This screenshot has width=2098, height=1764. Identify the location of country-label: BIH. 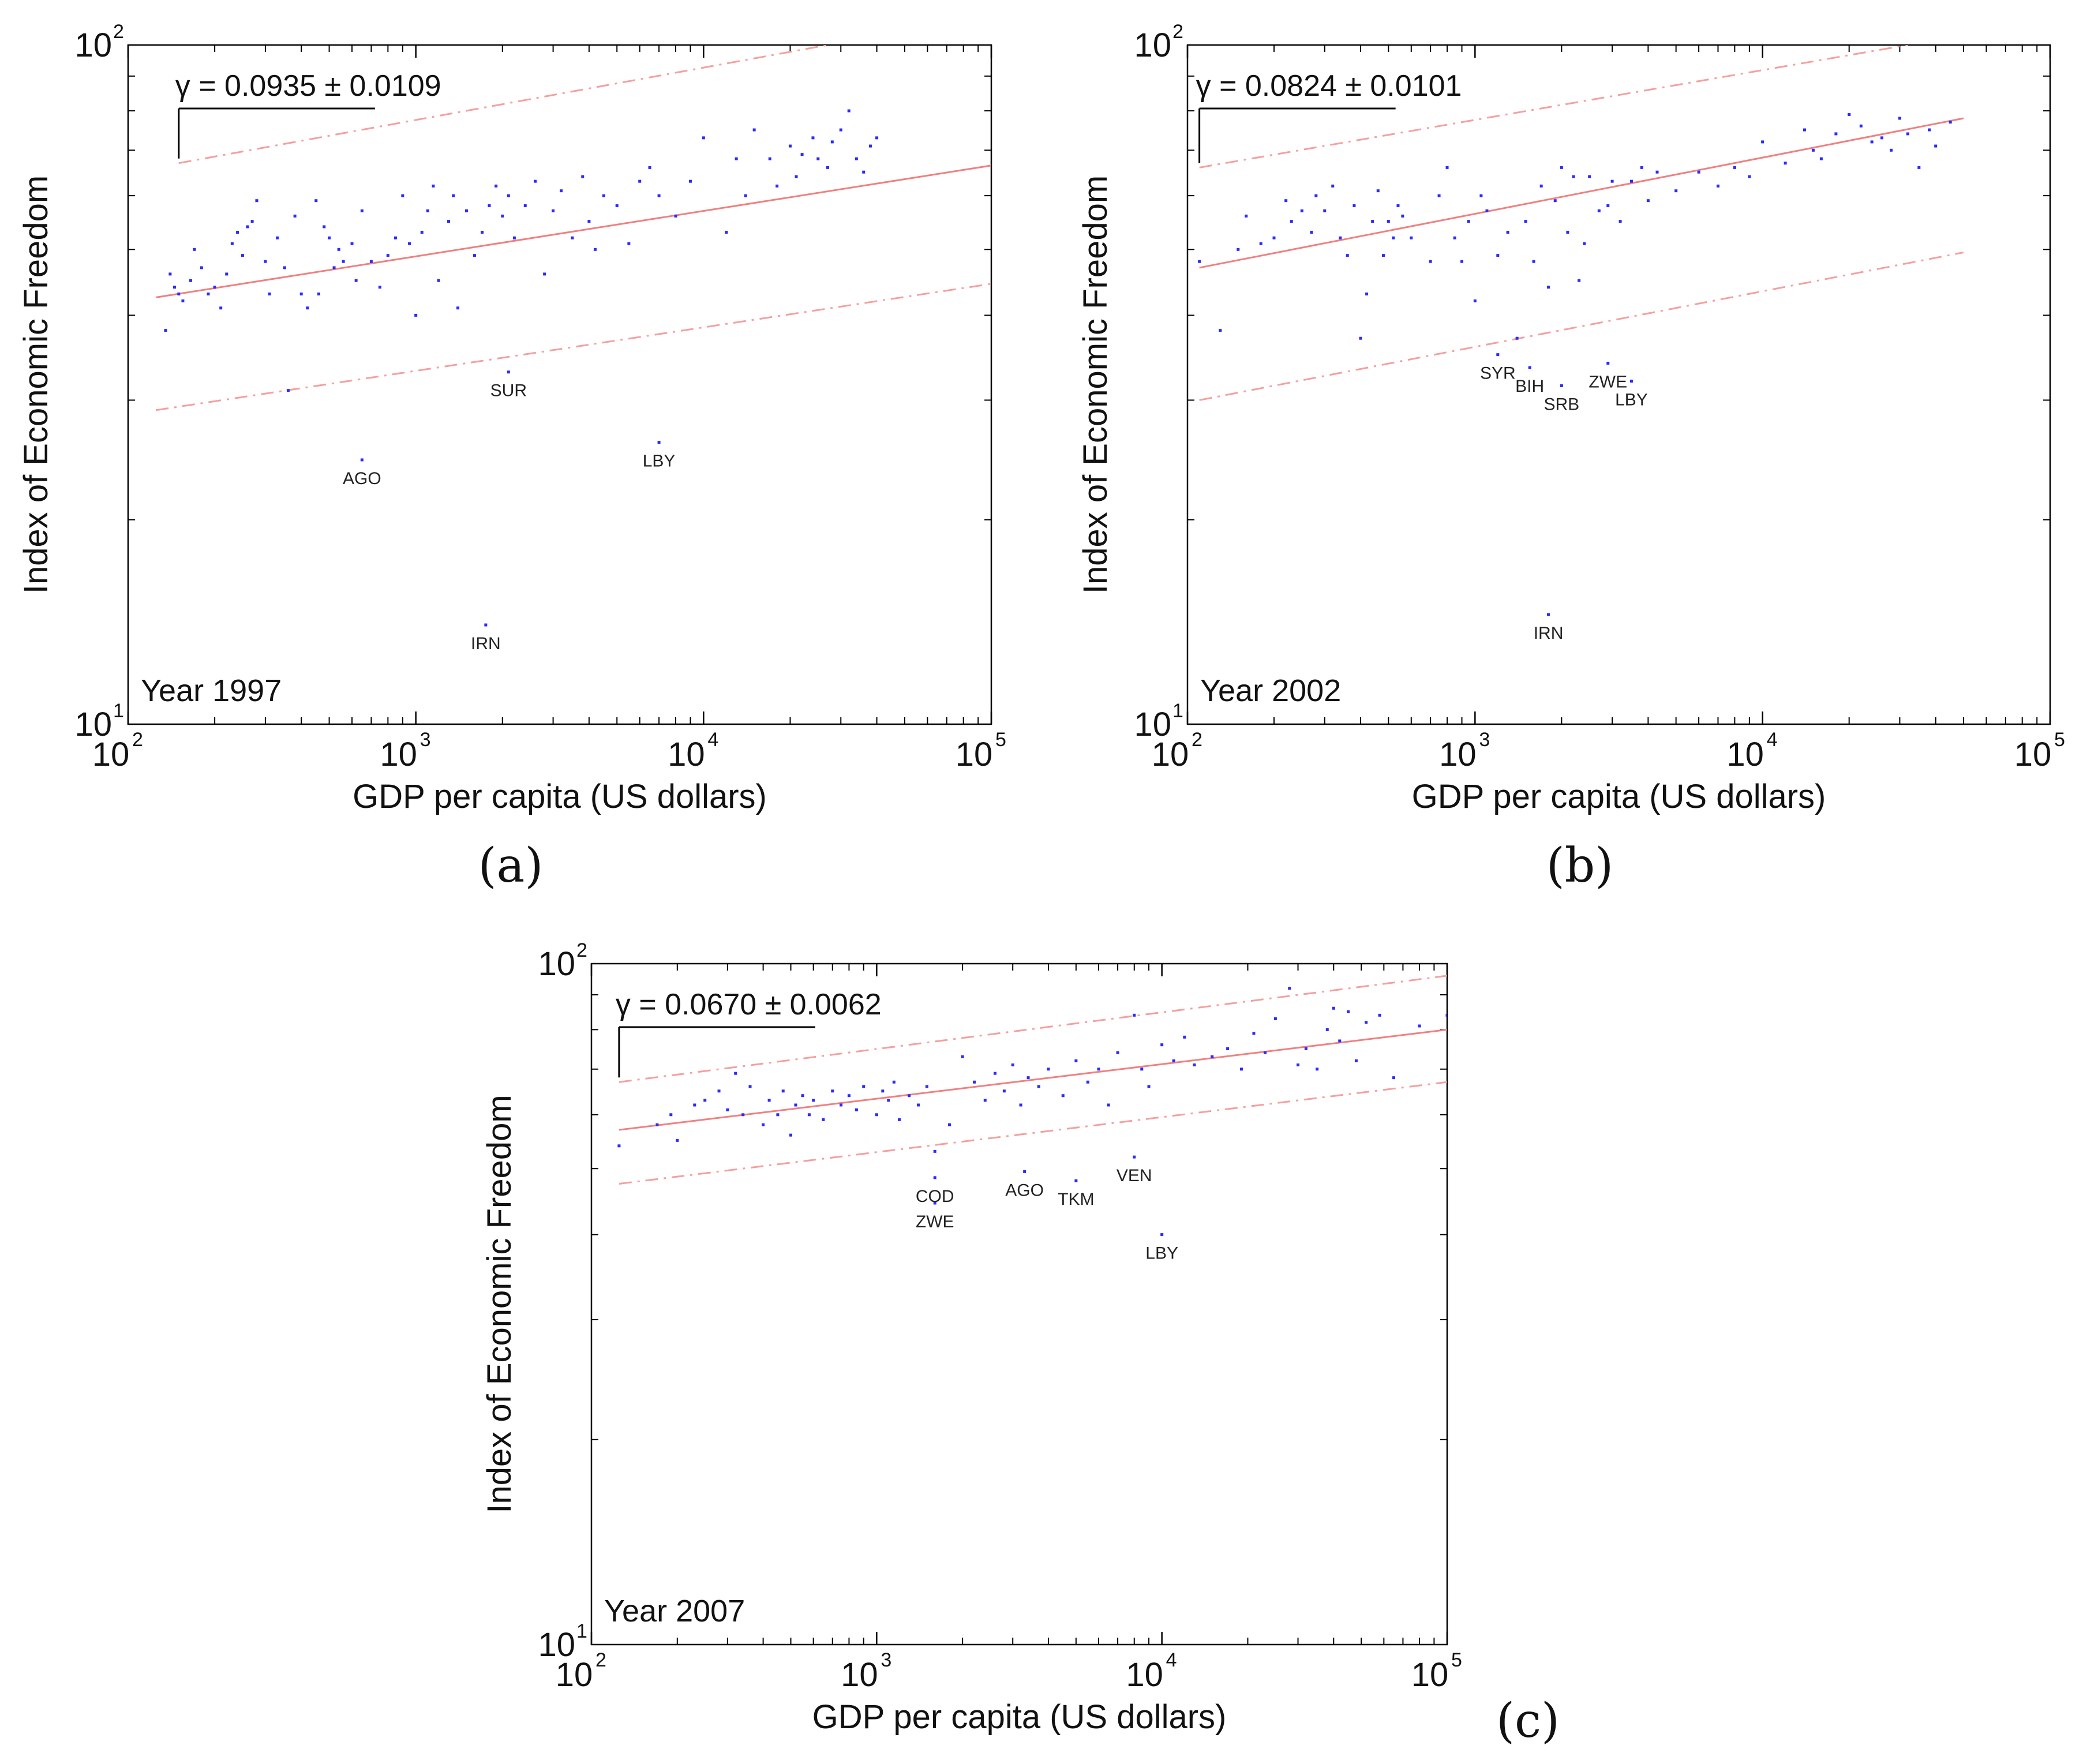
(1529, 387).